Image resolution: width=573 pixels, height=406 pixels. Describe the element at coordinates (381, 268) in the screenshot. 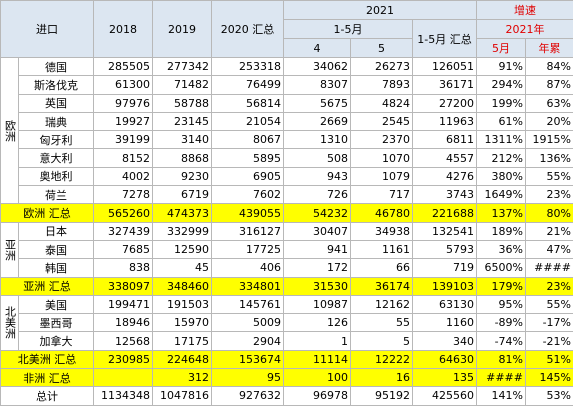

I see `cell: 66` at that location.